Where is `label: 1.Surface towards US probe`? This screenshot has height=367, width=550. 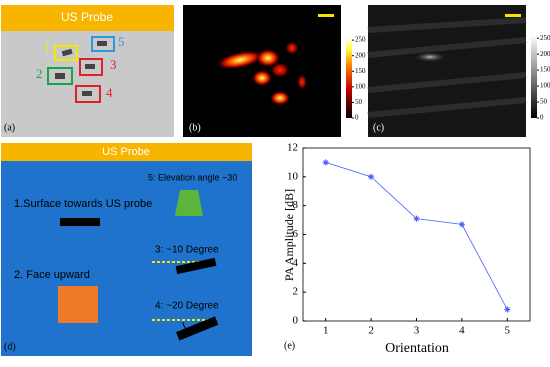
label: 1.Surface towards US probe is located at coordinates (83, 204).